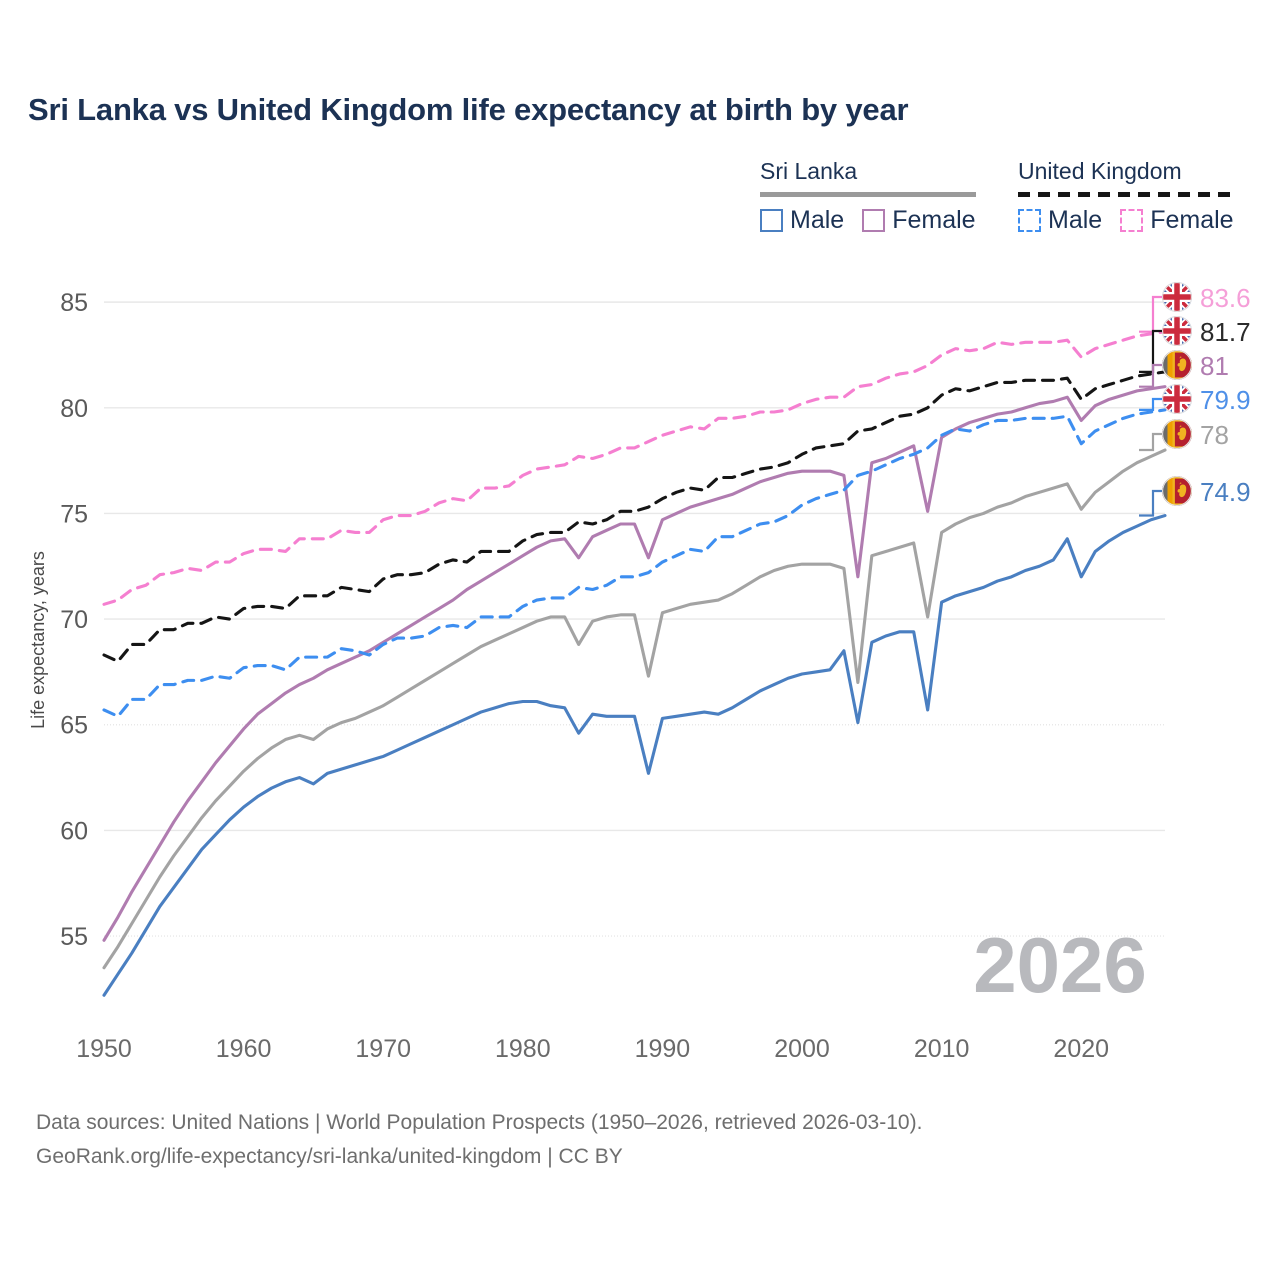 Image resolution: width=1280 pixels, height=1280 pixels. What do you see at coordinates (817, 220) in the screenshot?
I see `legend-label-sl-male: Male` at bounding box center [817, 220].